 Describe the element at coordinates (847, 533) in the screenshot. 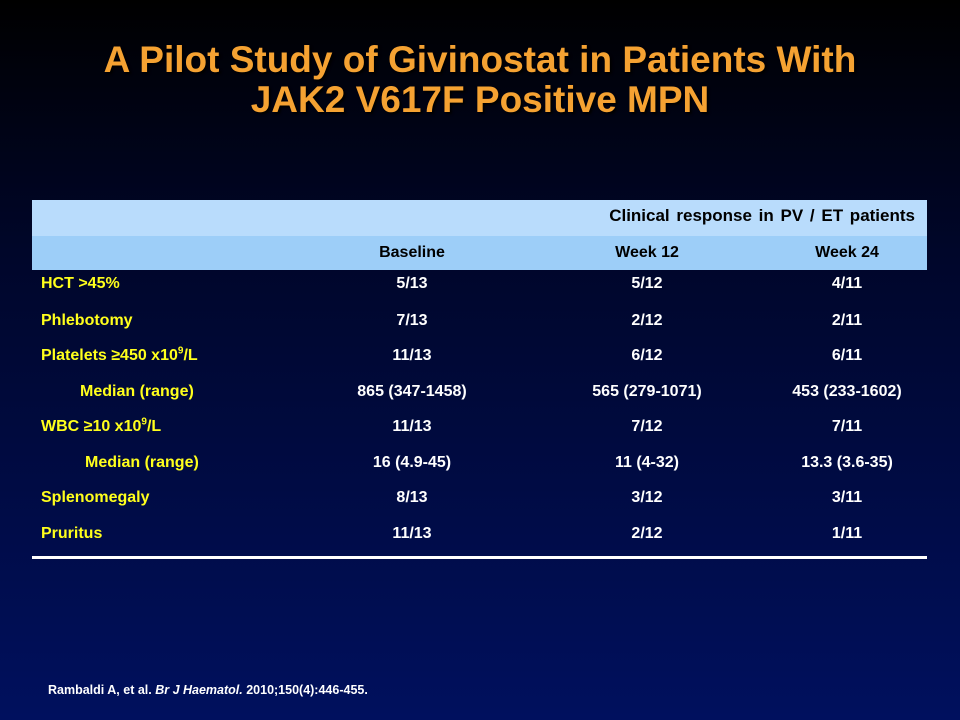

I see `cell-week-24: 1/11` at that location.